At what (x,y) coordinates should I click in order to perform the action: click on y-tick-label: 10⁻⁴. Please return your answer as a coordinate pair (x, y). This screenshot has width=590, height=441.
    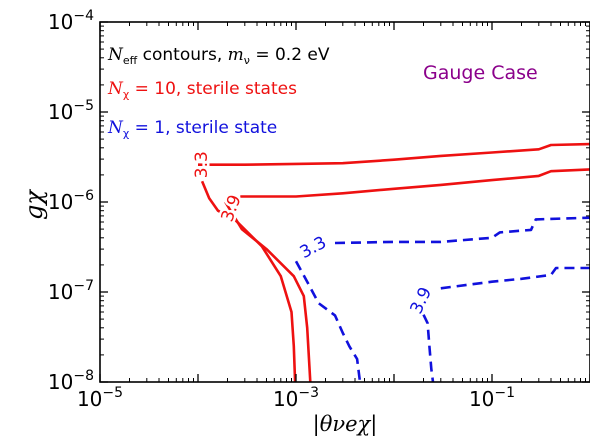
    Looking at the image, I should click on (71, 21).